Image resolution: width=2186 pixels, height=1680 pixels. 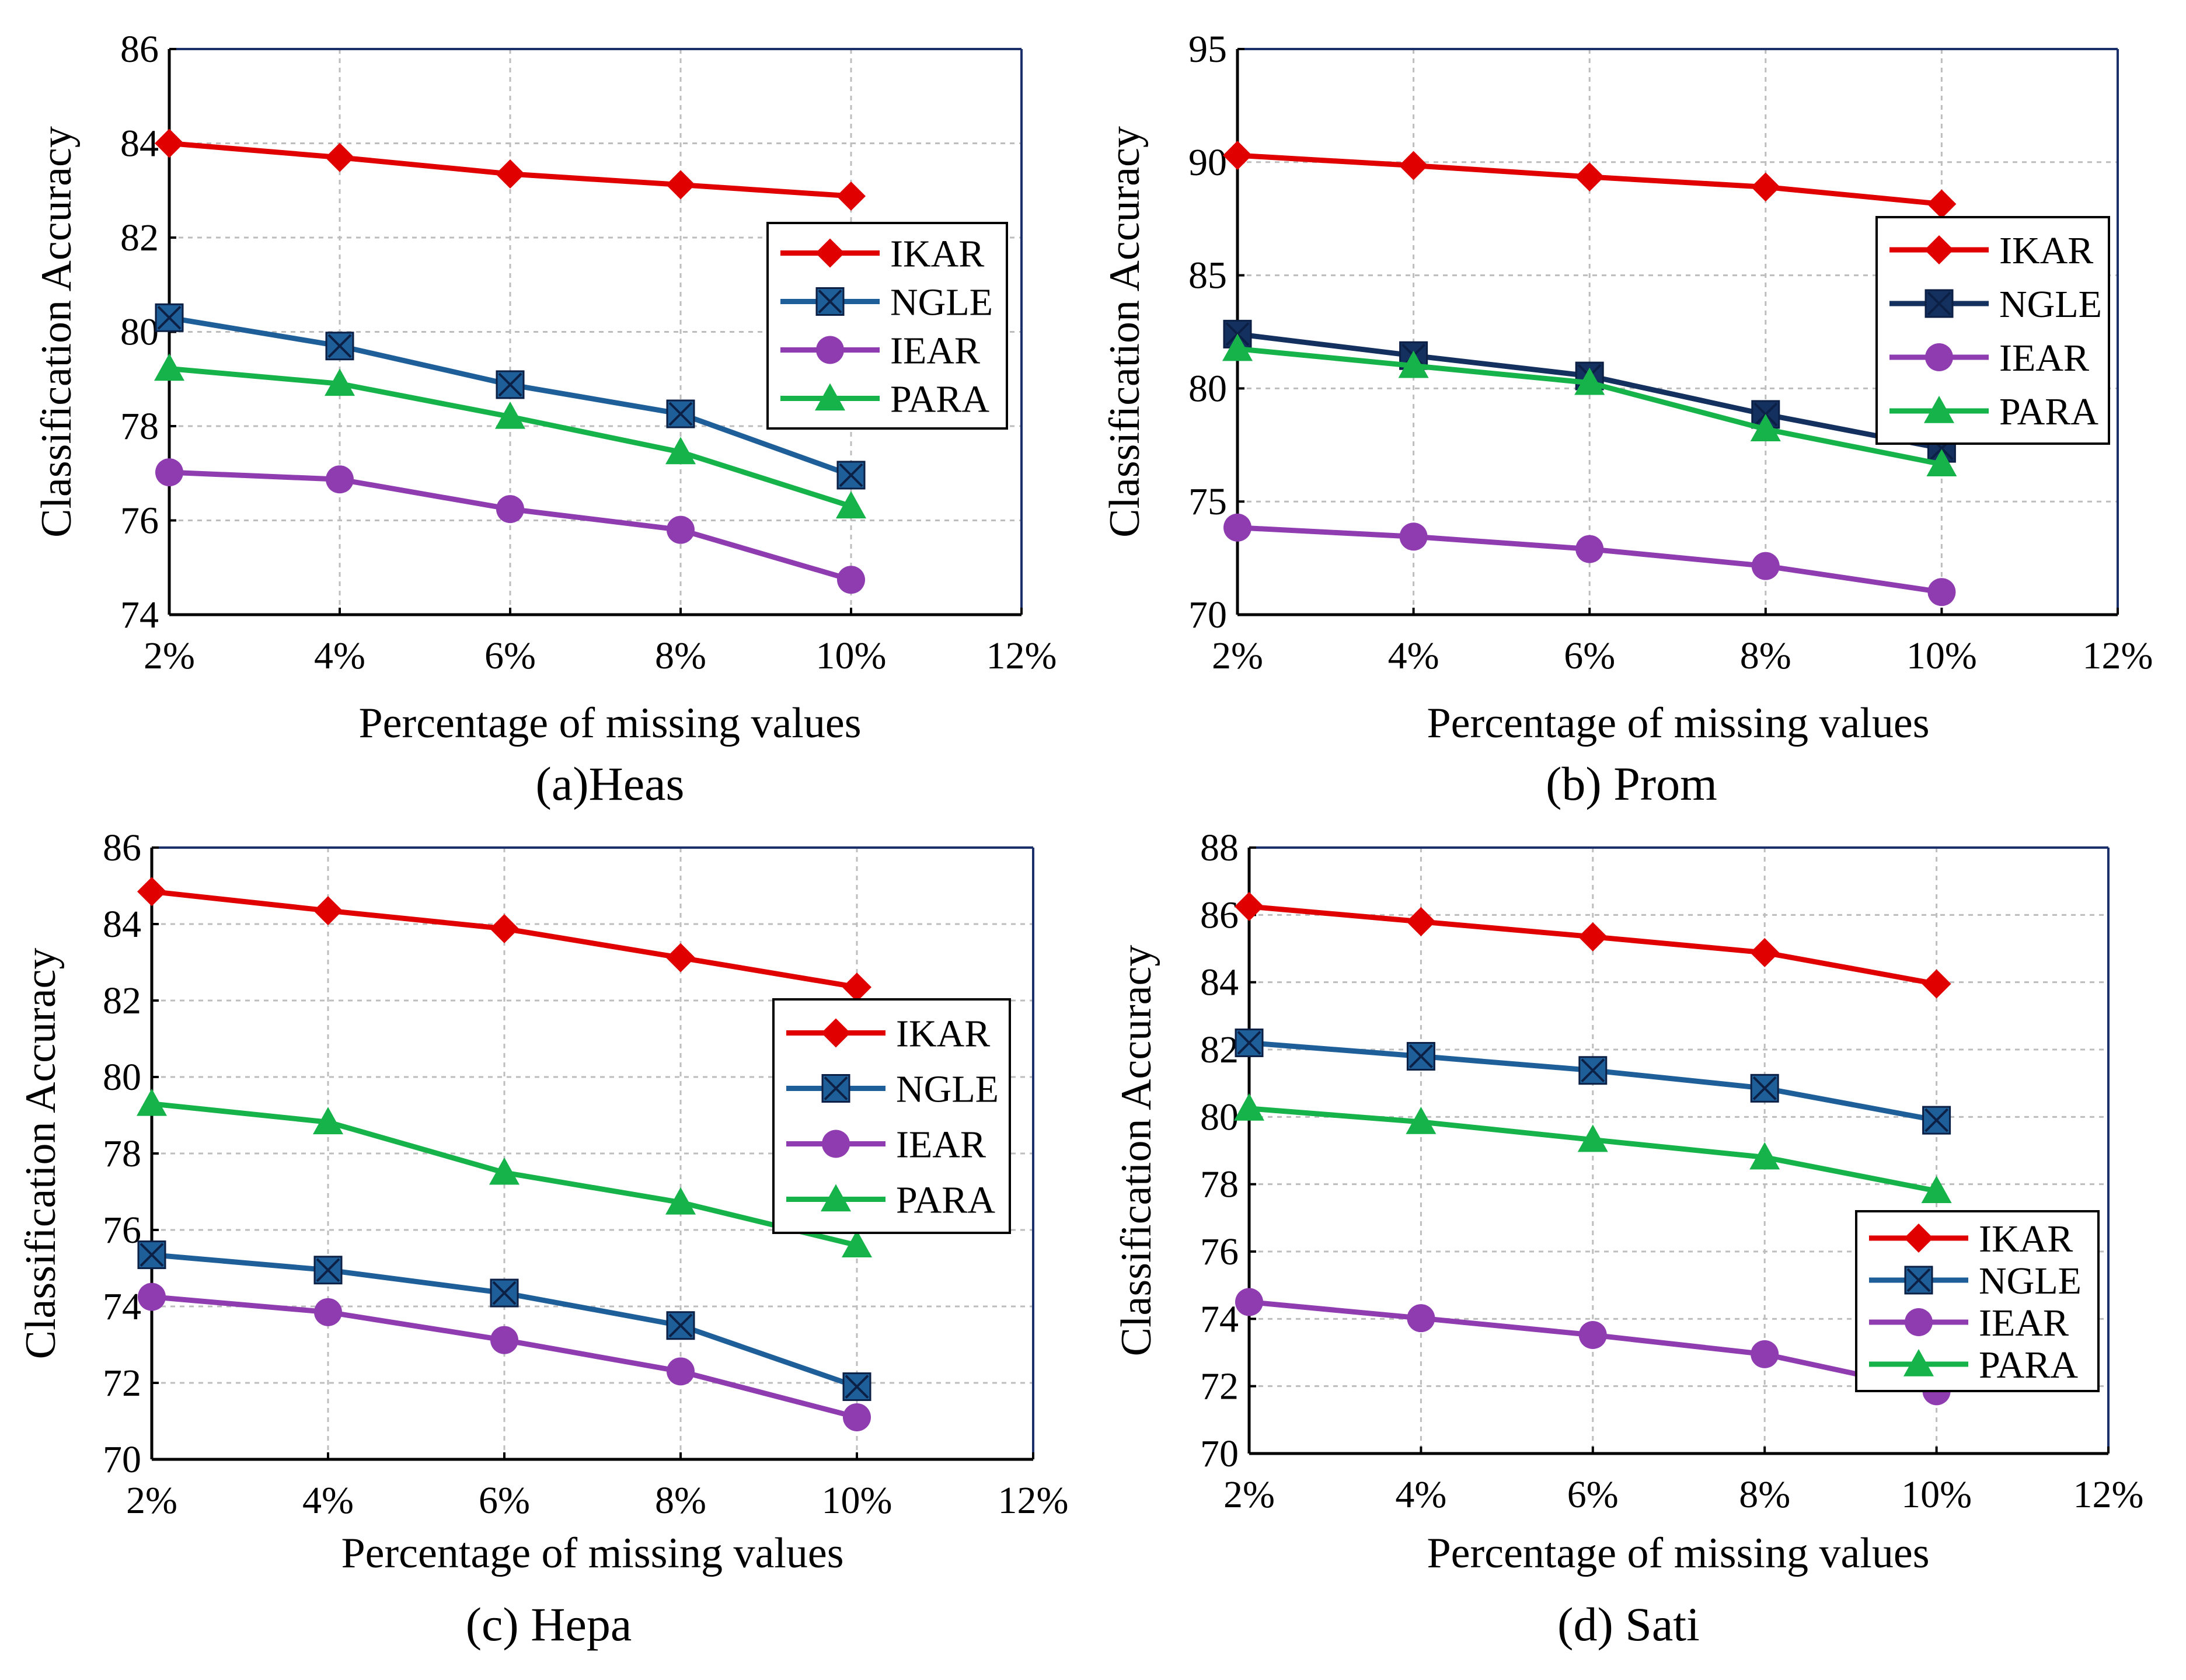 What do you see at coordinates (935, 351) in the screenshot?
I see `legend-label: IEAR` at bounding box center [935, 351].